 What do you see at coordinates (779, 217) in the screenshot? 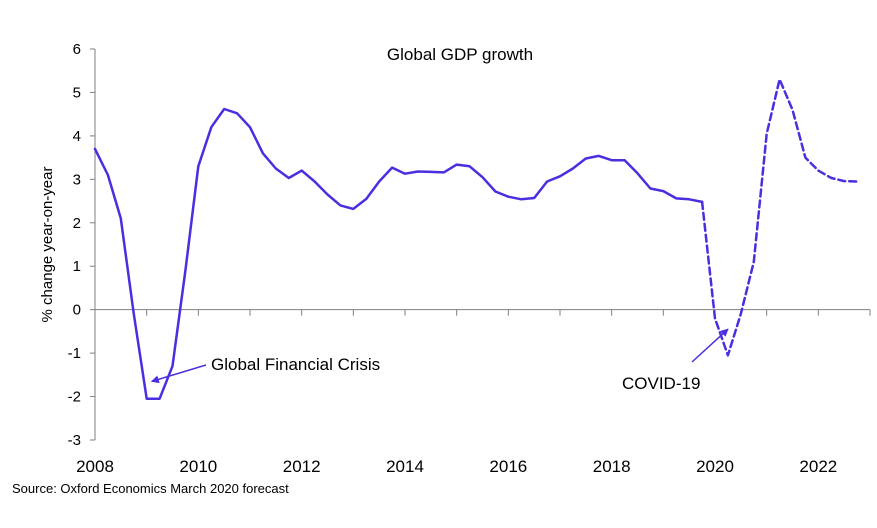
I see `forecast-line` at bounding box center [779, 217].